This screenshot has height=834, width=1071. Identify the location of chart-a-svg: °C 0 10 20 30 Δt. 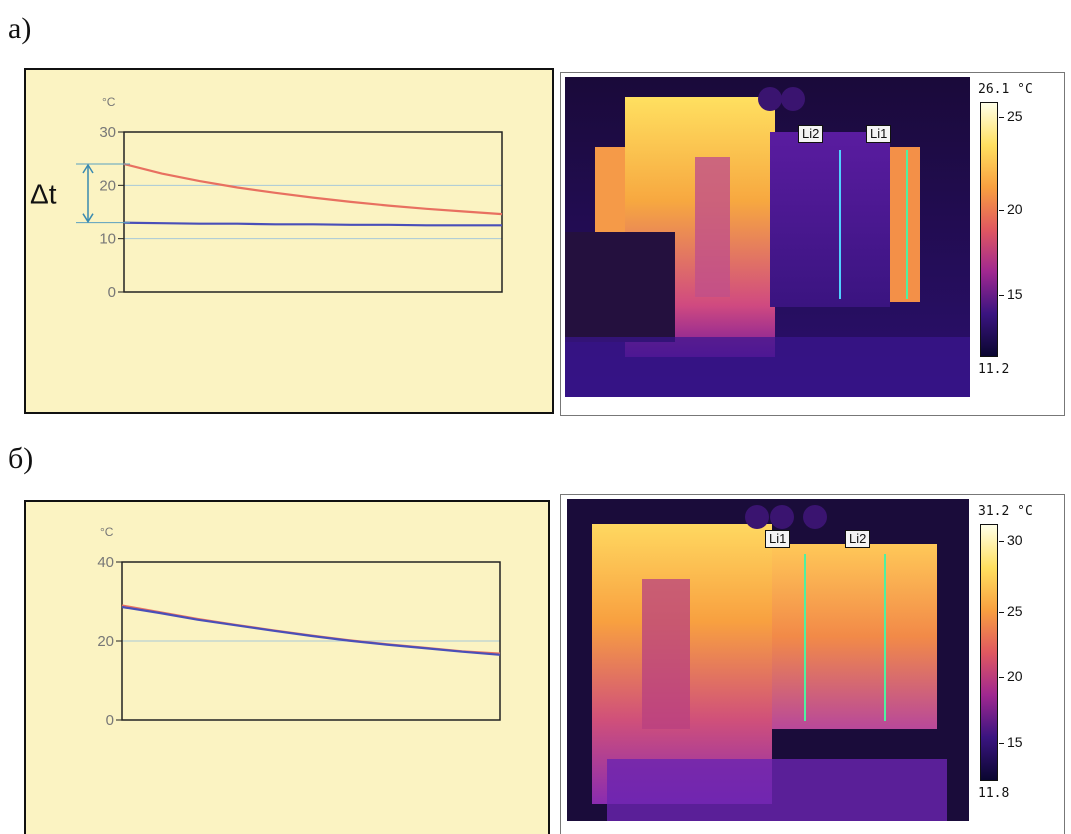
(266, 198).